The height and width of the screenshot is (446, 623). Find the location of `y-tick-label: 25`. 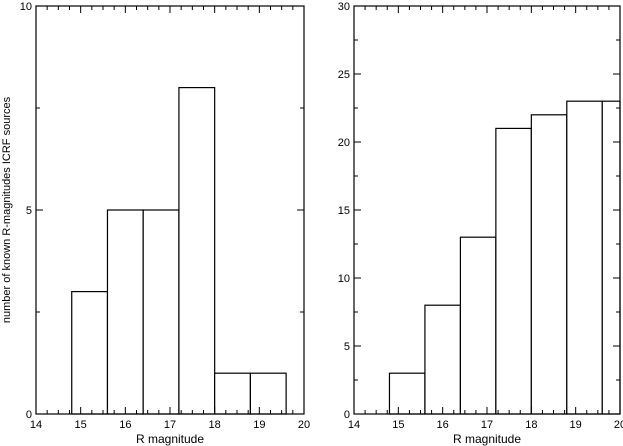

y-tick-label: 25 is located at coordinates (344, 75).